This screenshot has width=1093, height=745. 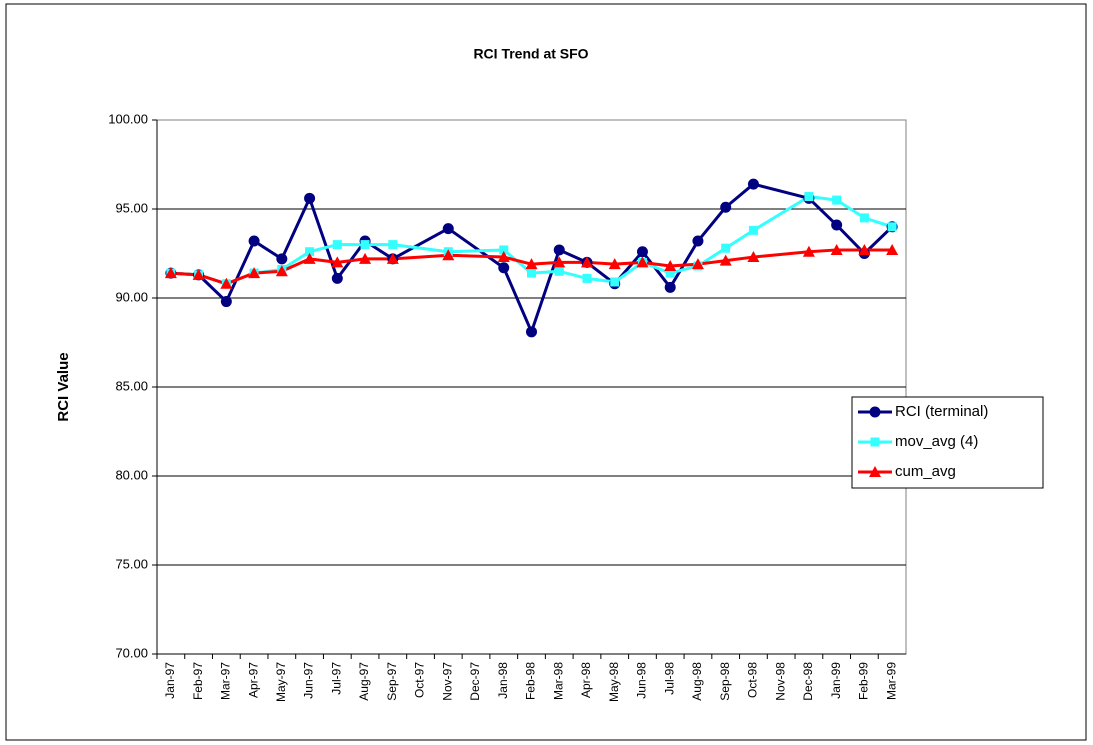 What do you see at coordinates (941, 411) in the screenshot?
I see `legend-label: RCI (terminal)` at bounding box center [941, 411].